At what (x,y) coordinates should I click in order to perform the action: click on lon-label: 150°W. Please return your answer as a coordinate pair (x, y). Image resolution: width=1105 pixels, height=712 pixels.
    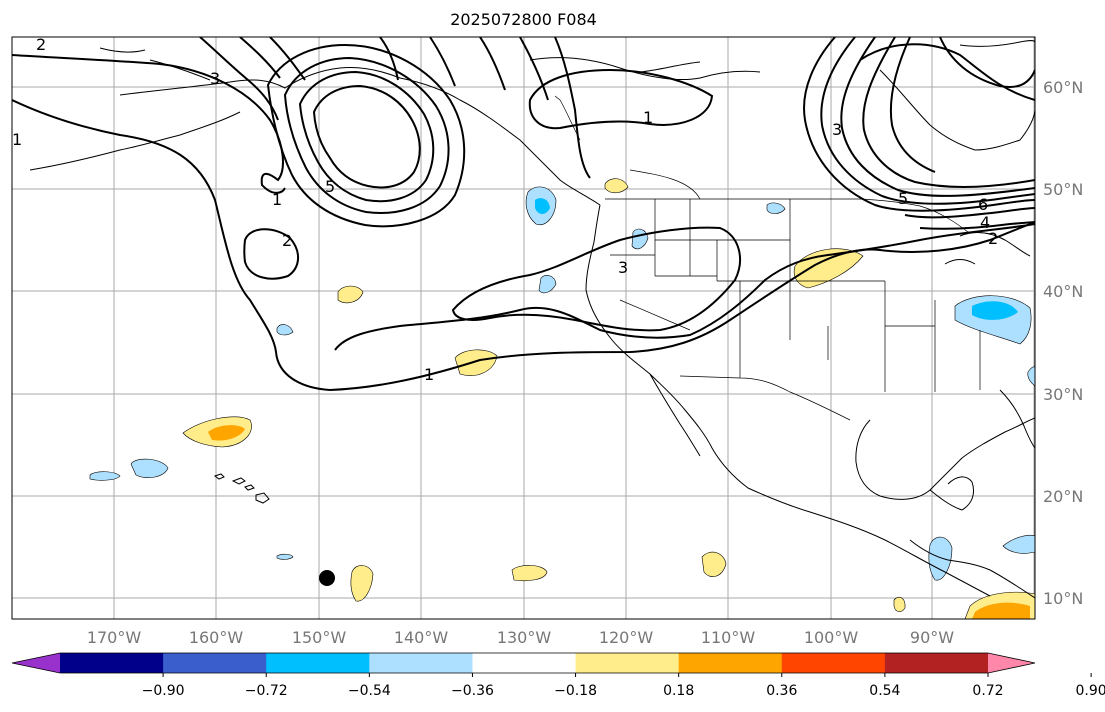
    Looking at the image, I should click on (319, 637).